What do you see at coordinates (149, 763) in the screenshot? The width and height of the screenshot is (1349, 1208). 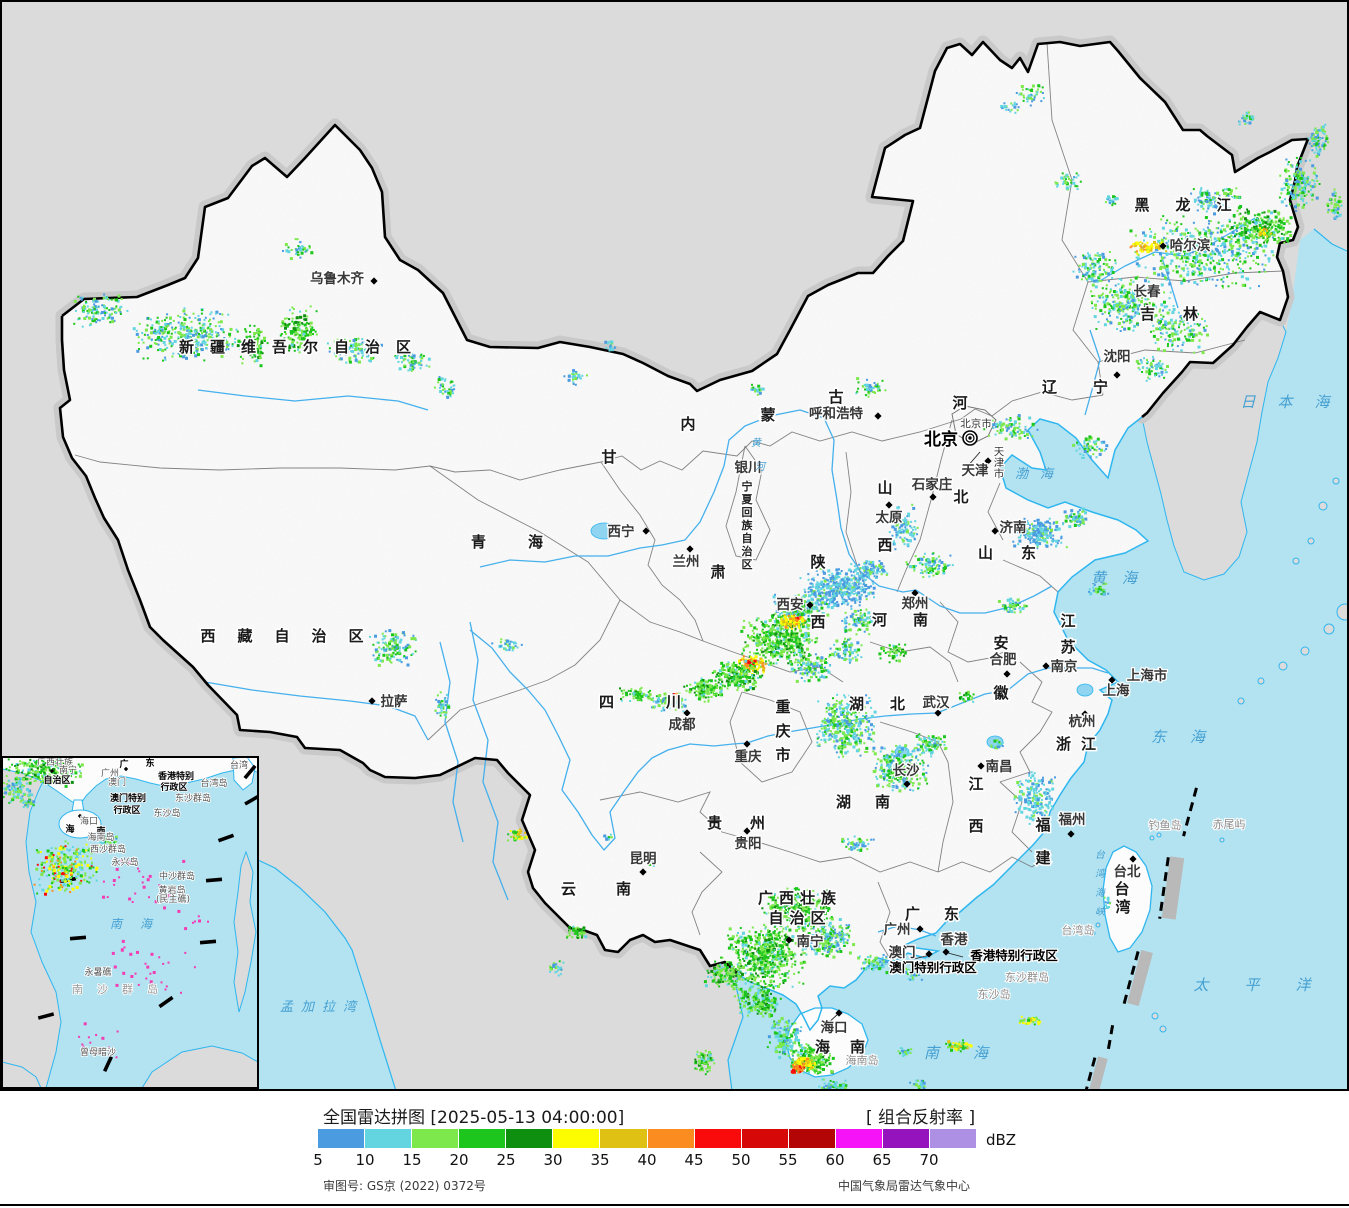 I see `map-label: 东` at bounding box center [149, 763].